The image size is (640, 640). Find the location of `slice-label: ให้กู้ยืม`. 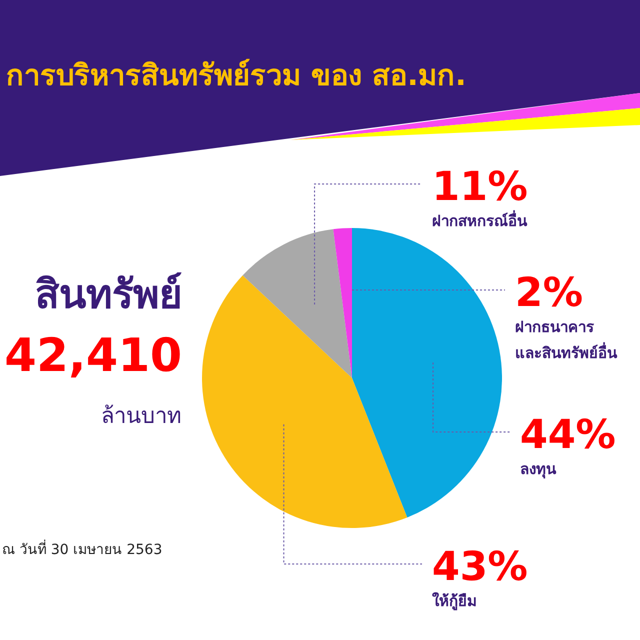

slice-label: ให้กู้ยืม is located at coordinates (454, 601).